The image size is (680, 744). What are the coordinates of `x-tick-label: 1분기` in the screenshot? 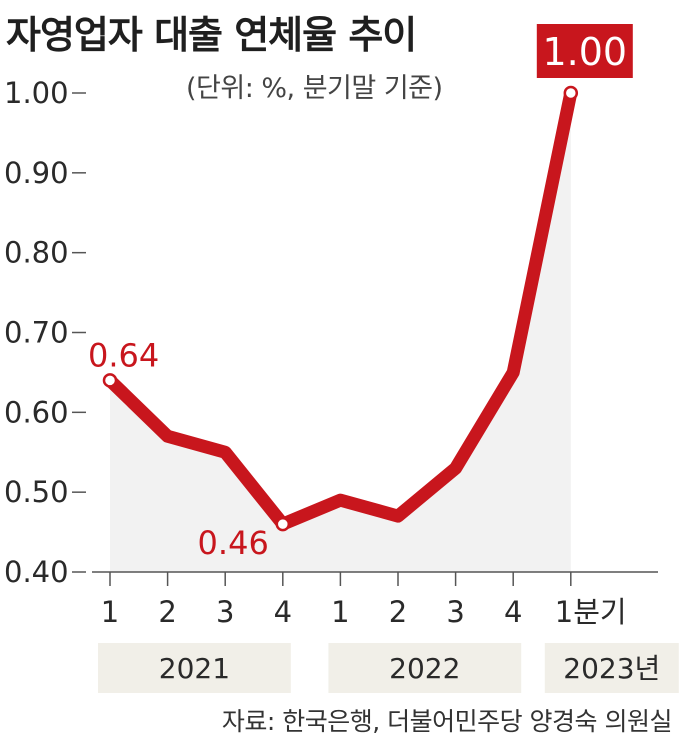 It's located at (591, 612).